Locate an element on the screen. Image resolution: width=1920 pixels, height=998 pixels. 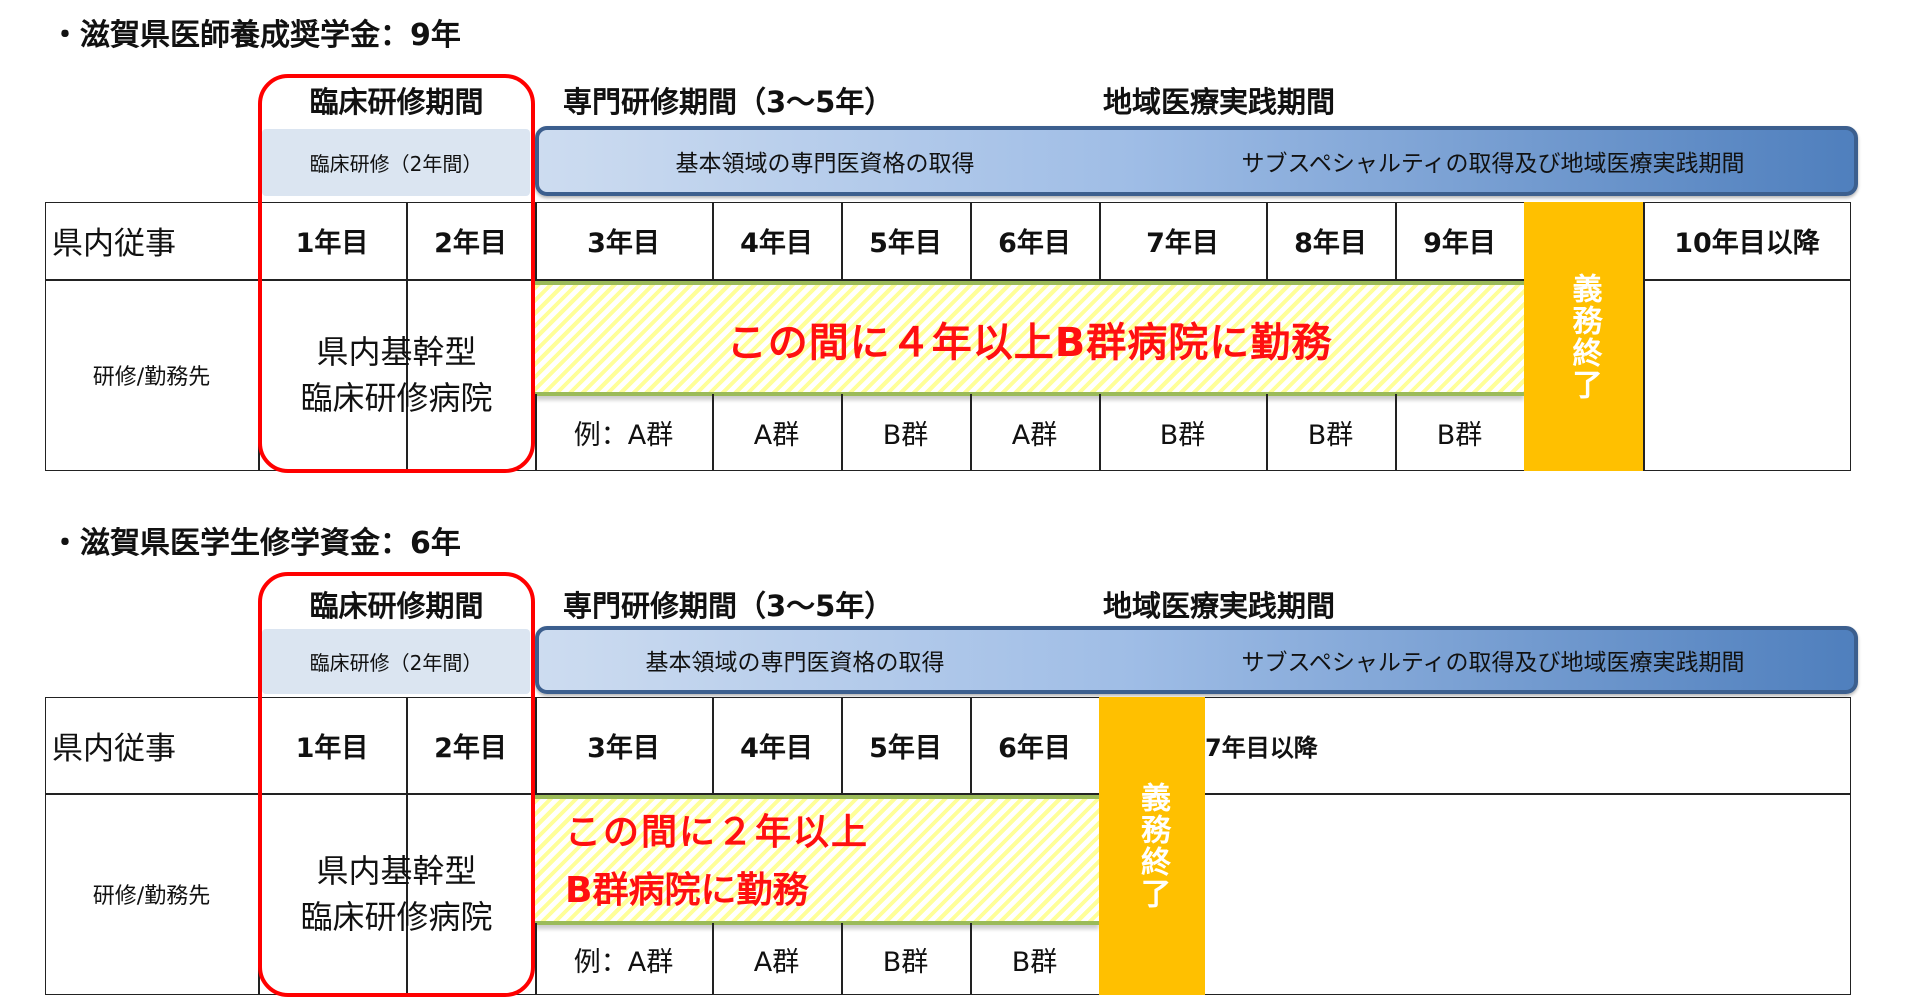
requirement-text-line: B群病院に勤務 is located at coordinates (687, 890).